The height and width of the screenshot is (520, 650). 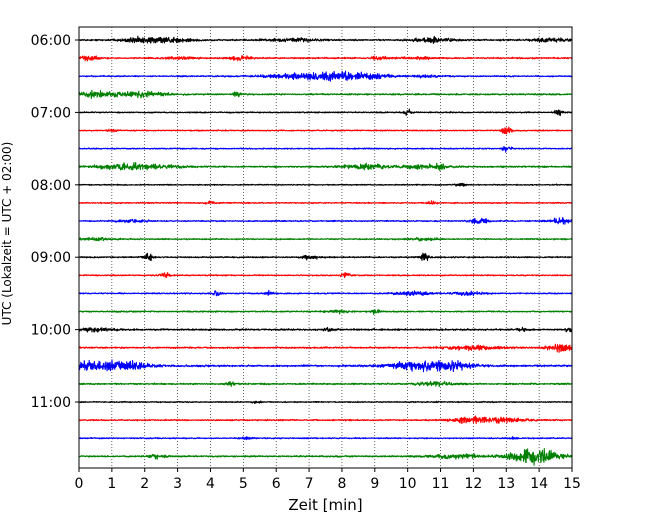 I want to click on y-tick-label: 06:00, so click(x=51, y=41).